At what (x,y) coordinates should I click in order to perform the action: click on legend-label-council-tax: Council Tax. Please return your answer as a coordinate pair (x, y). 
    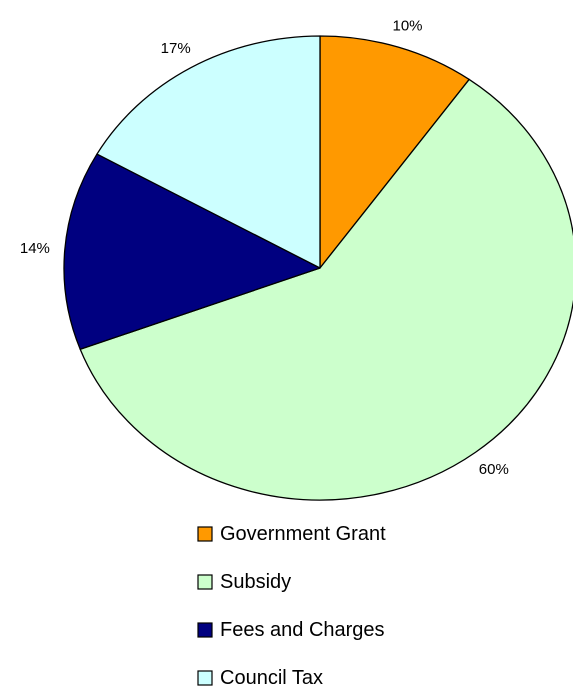
    Looking at the image, I should click on (271, 678).